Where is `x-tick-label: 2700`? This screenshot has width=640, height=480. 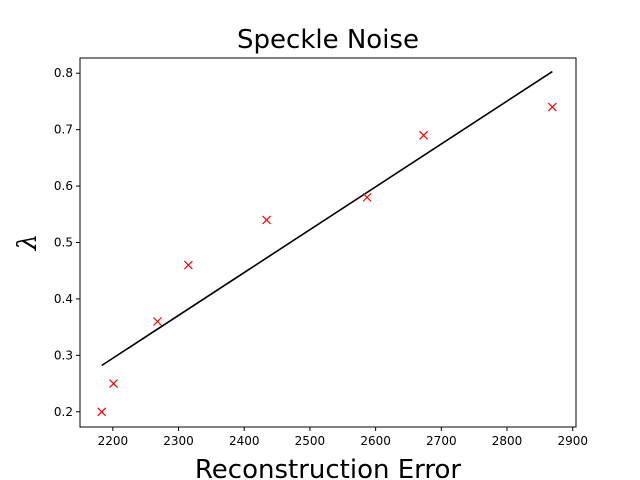
x-tick-label: 2700 is located at coordinates (441, 441).